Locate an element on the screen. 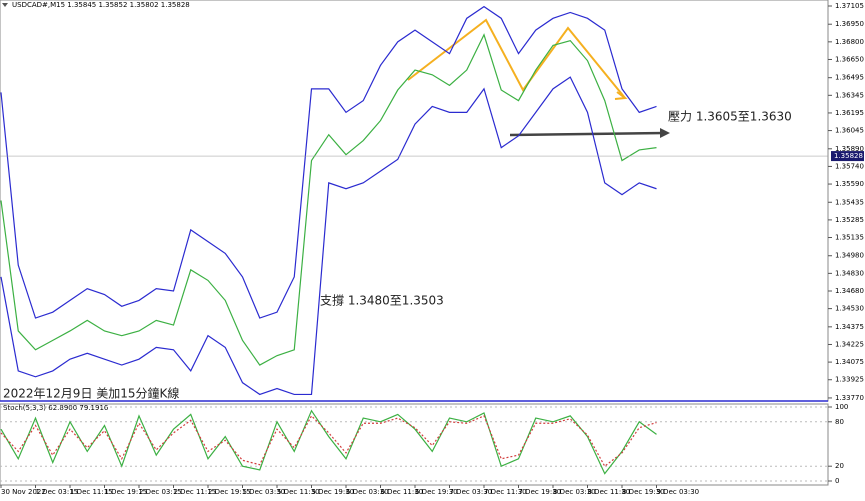 The width and height of the screenshot is (865, 501). y-tick-label: 1.34980 is located at coordinates (849, 256).